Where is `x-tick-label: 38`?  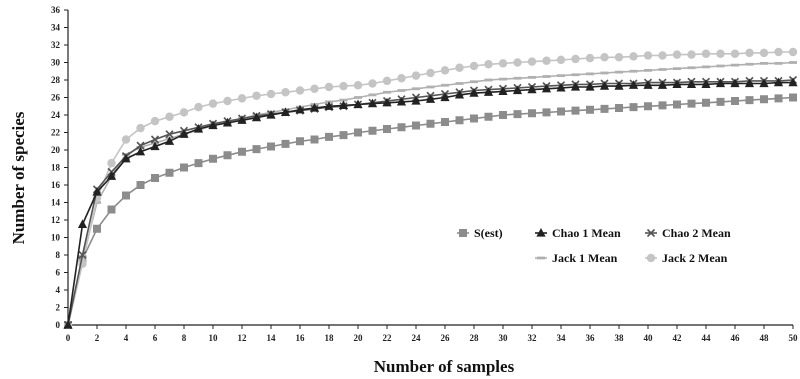
x-tick-label: 38 is located at coordinates (620, 338).